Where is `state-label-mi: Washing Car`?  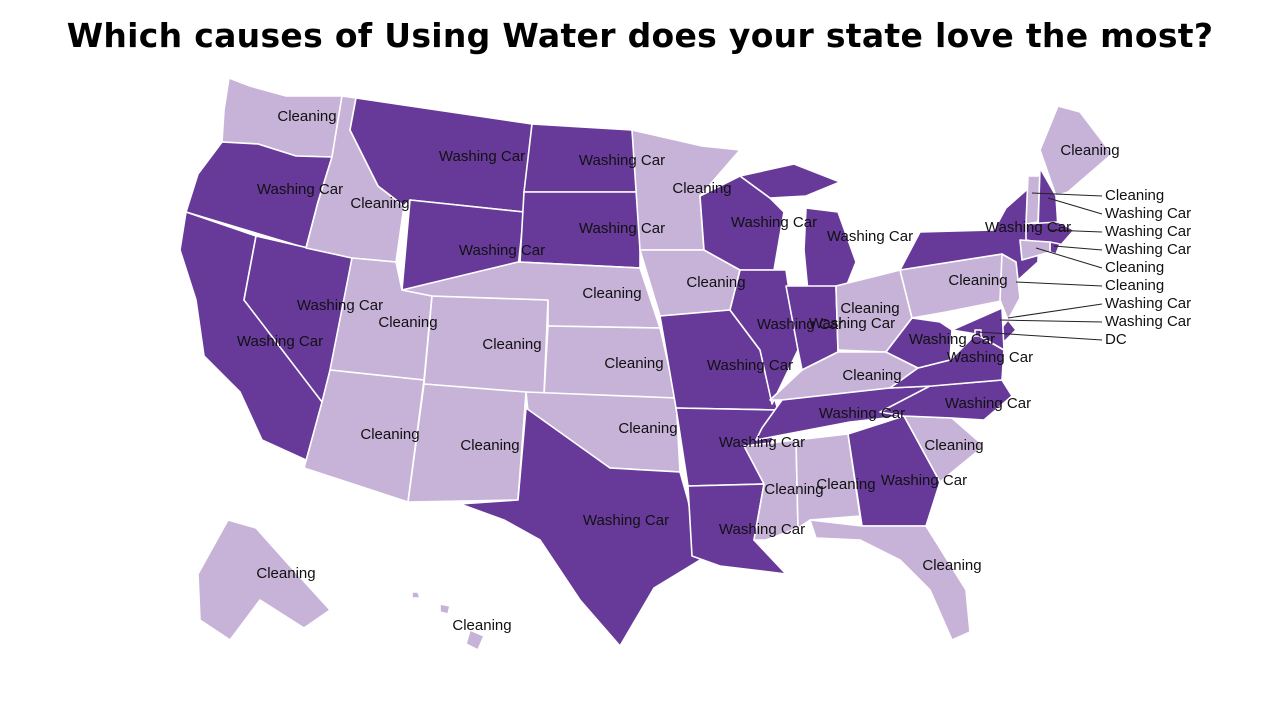
state-label-mi: Washing Car is located at coordinates (870, 236).